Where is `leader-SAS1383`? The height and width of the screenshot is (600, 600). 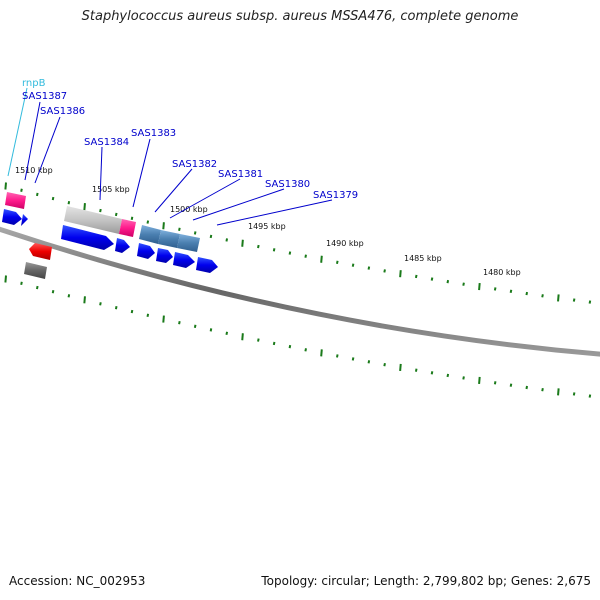
leader-SAS1383 is located at coordinates (141, 173).